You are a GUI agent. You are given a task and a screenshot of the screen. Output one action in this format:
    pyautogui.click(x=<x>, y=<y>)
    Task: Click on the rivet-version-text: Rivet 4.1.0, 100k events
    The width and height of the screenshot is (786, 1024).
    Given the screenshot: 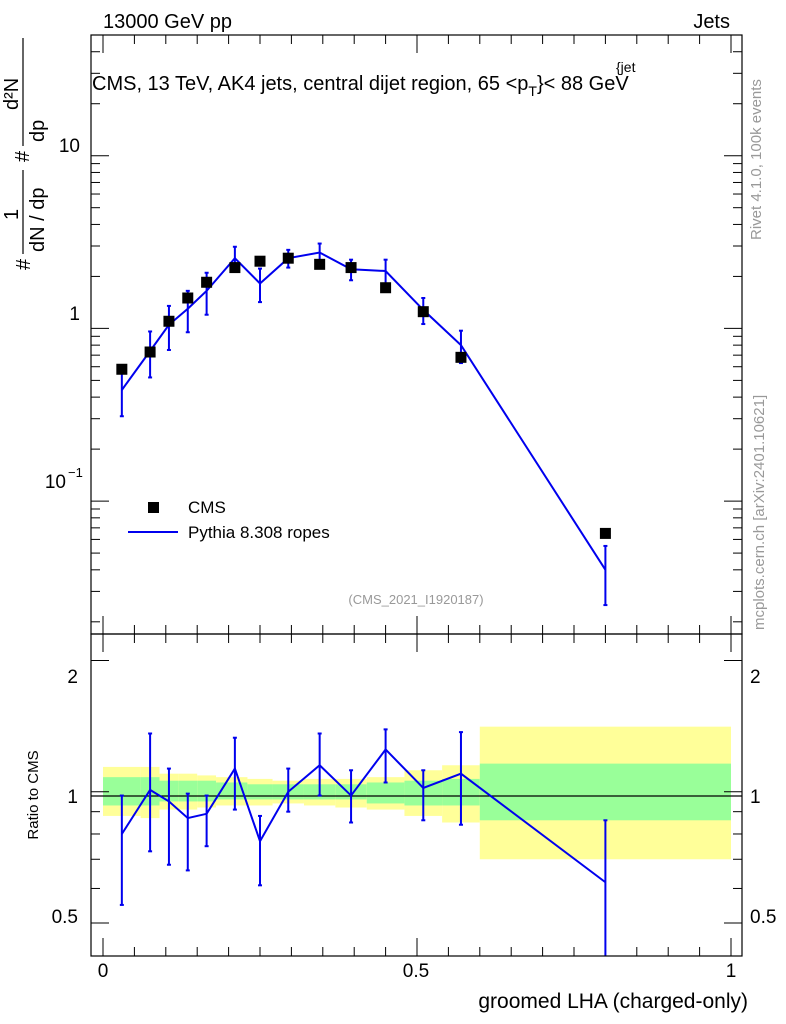 What is the action you would take?
    pyautogui.click(x=756, y=159)
    